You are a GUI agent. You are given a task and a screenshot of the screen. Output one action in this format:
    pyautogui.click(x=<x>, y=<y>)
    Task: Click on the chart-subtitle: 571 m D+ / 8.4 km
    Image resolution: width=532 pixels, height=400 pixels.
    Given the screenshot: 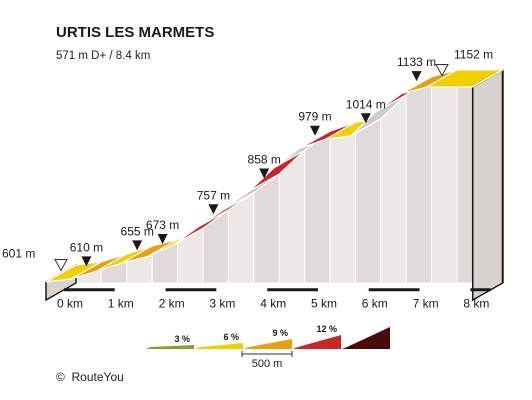 What is the action you would take?
    pyautogui.click(x=103, y=56)
    